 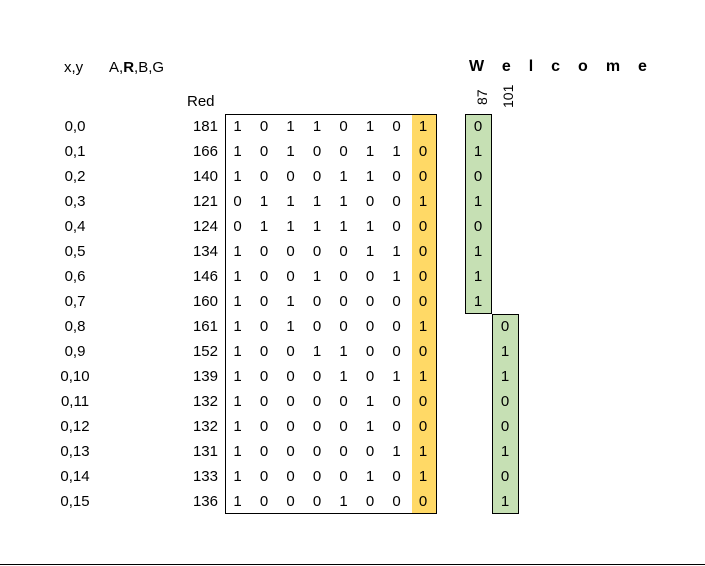 What do you see at coordinates (205, 176) in the screenshot?
I see `red-value-cell: 140` at bounding box center [205, 176].